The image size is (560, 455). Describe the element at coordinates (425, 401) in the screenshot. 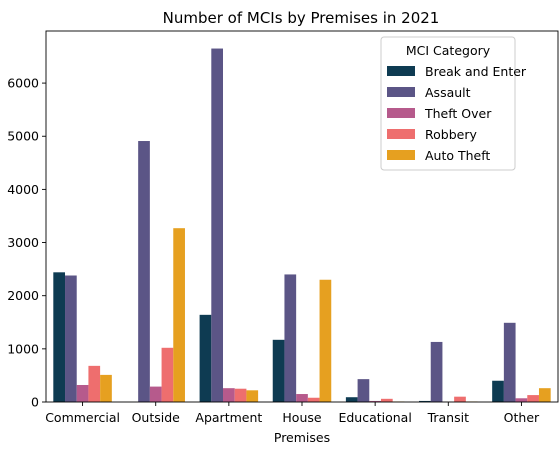

I see `bar-break-and-enter-transit` at that location.